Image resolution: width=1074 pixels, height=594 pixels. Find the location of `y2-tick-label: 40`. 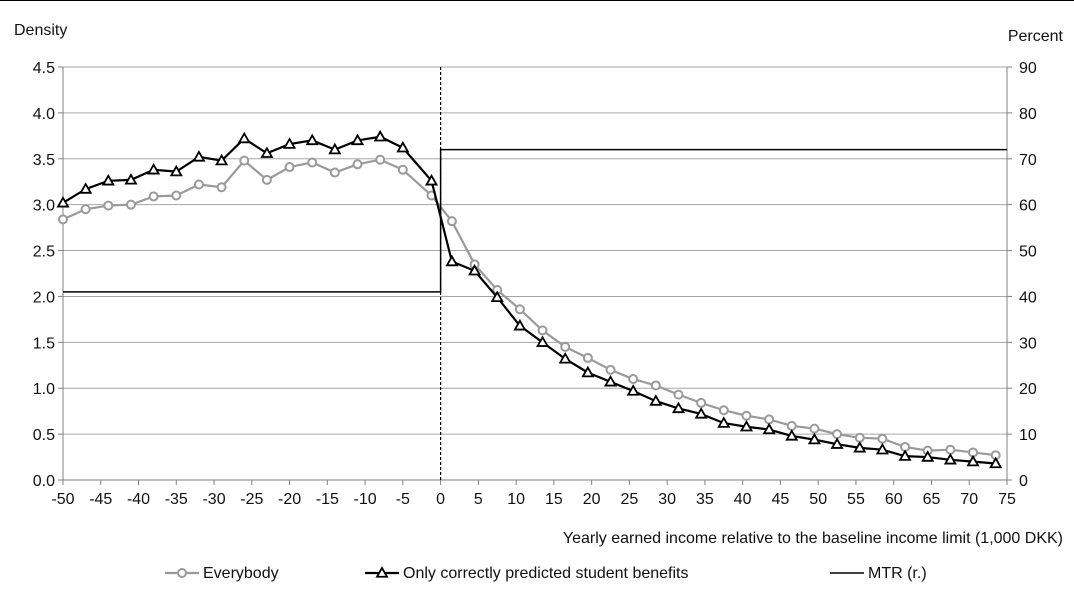

y2-tick-label: 40 is located at coordinates (1028, 297).